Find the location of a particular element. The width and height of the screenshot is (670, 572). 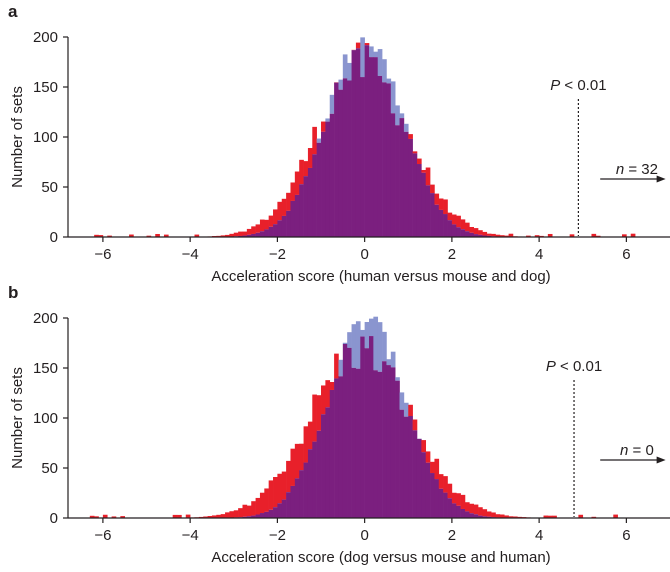

tail-count-label: n = 32 is located at coordinates (637, 169).